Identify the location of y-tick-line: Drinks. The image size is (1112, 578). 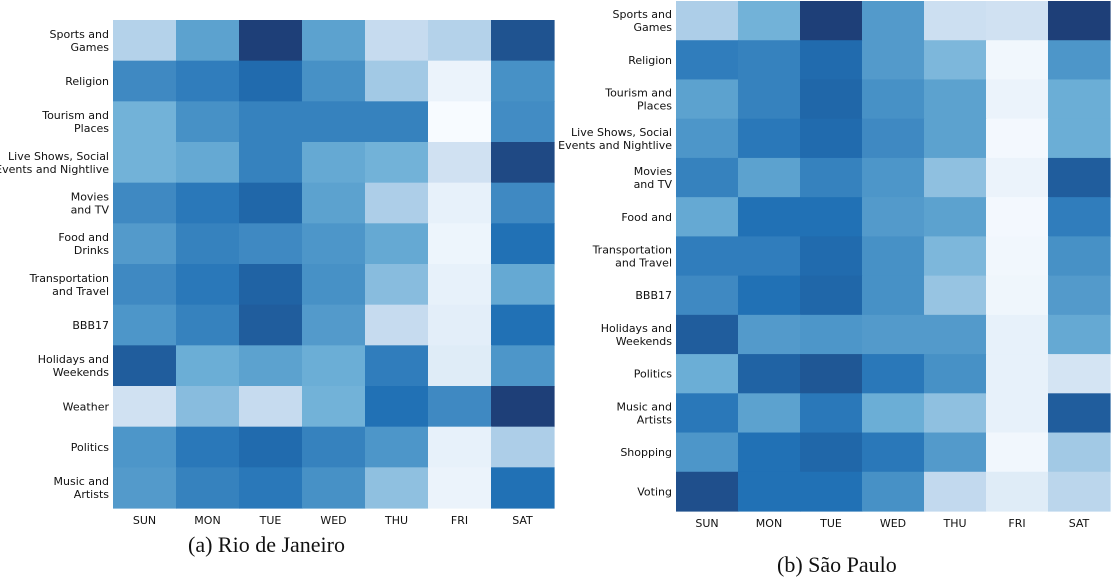
(91, 250).